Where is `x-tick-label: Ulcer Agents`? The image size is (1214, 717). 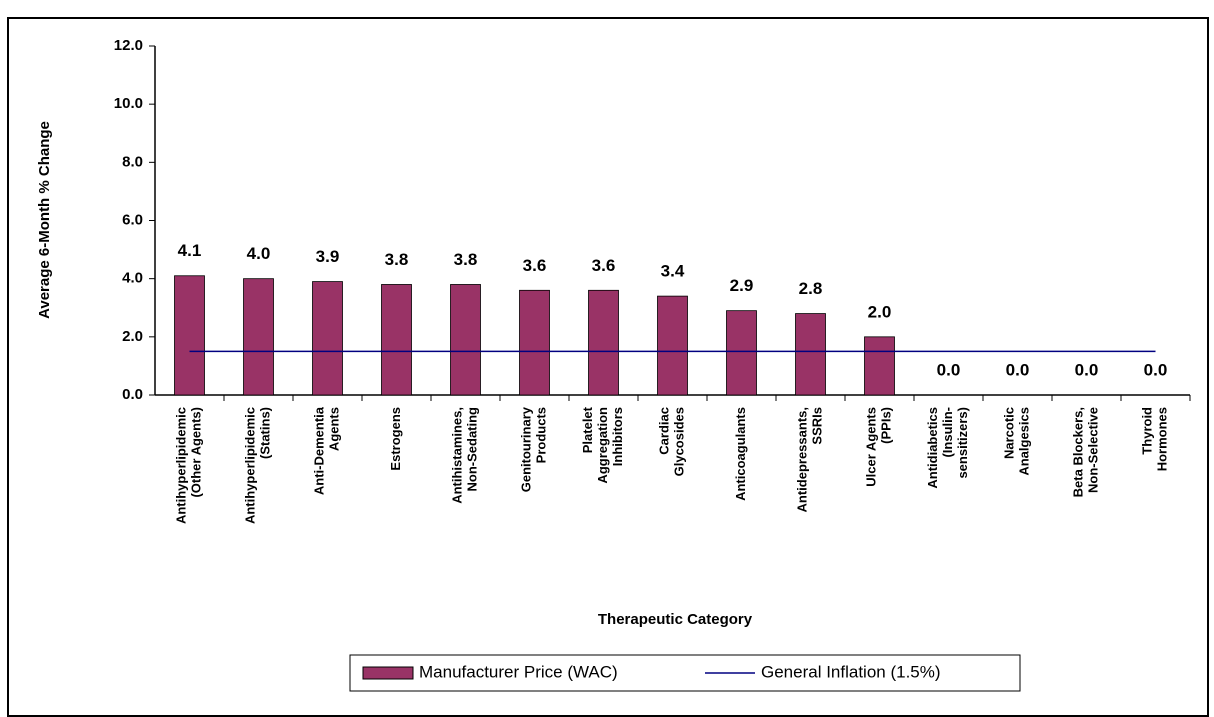
x-tick-label: Ulcer Agents is located at coordinates (870, 447).